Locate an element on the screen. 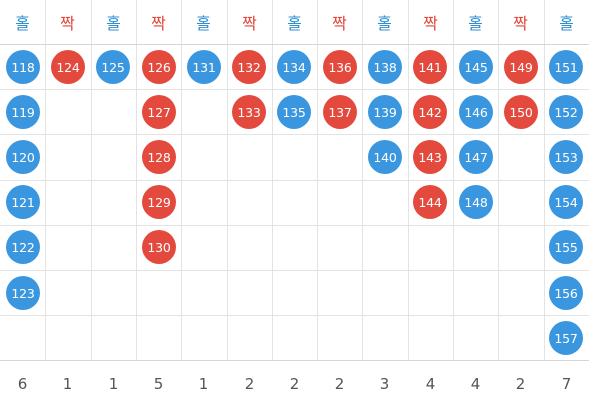  result-ball-odd: 147 is located at coordinates (476, 157).